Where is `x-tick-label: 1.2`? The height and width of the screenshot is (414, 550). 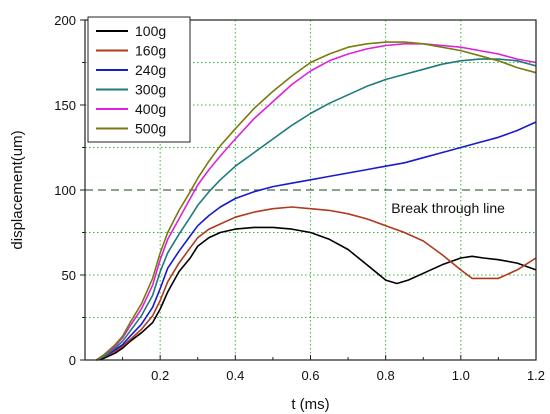
x-tick-label: 1.2 is located at coordinates (536, 375).